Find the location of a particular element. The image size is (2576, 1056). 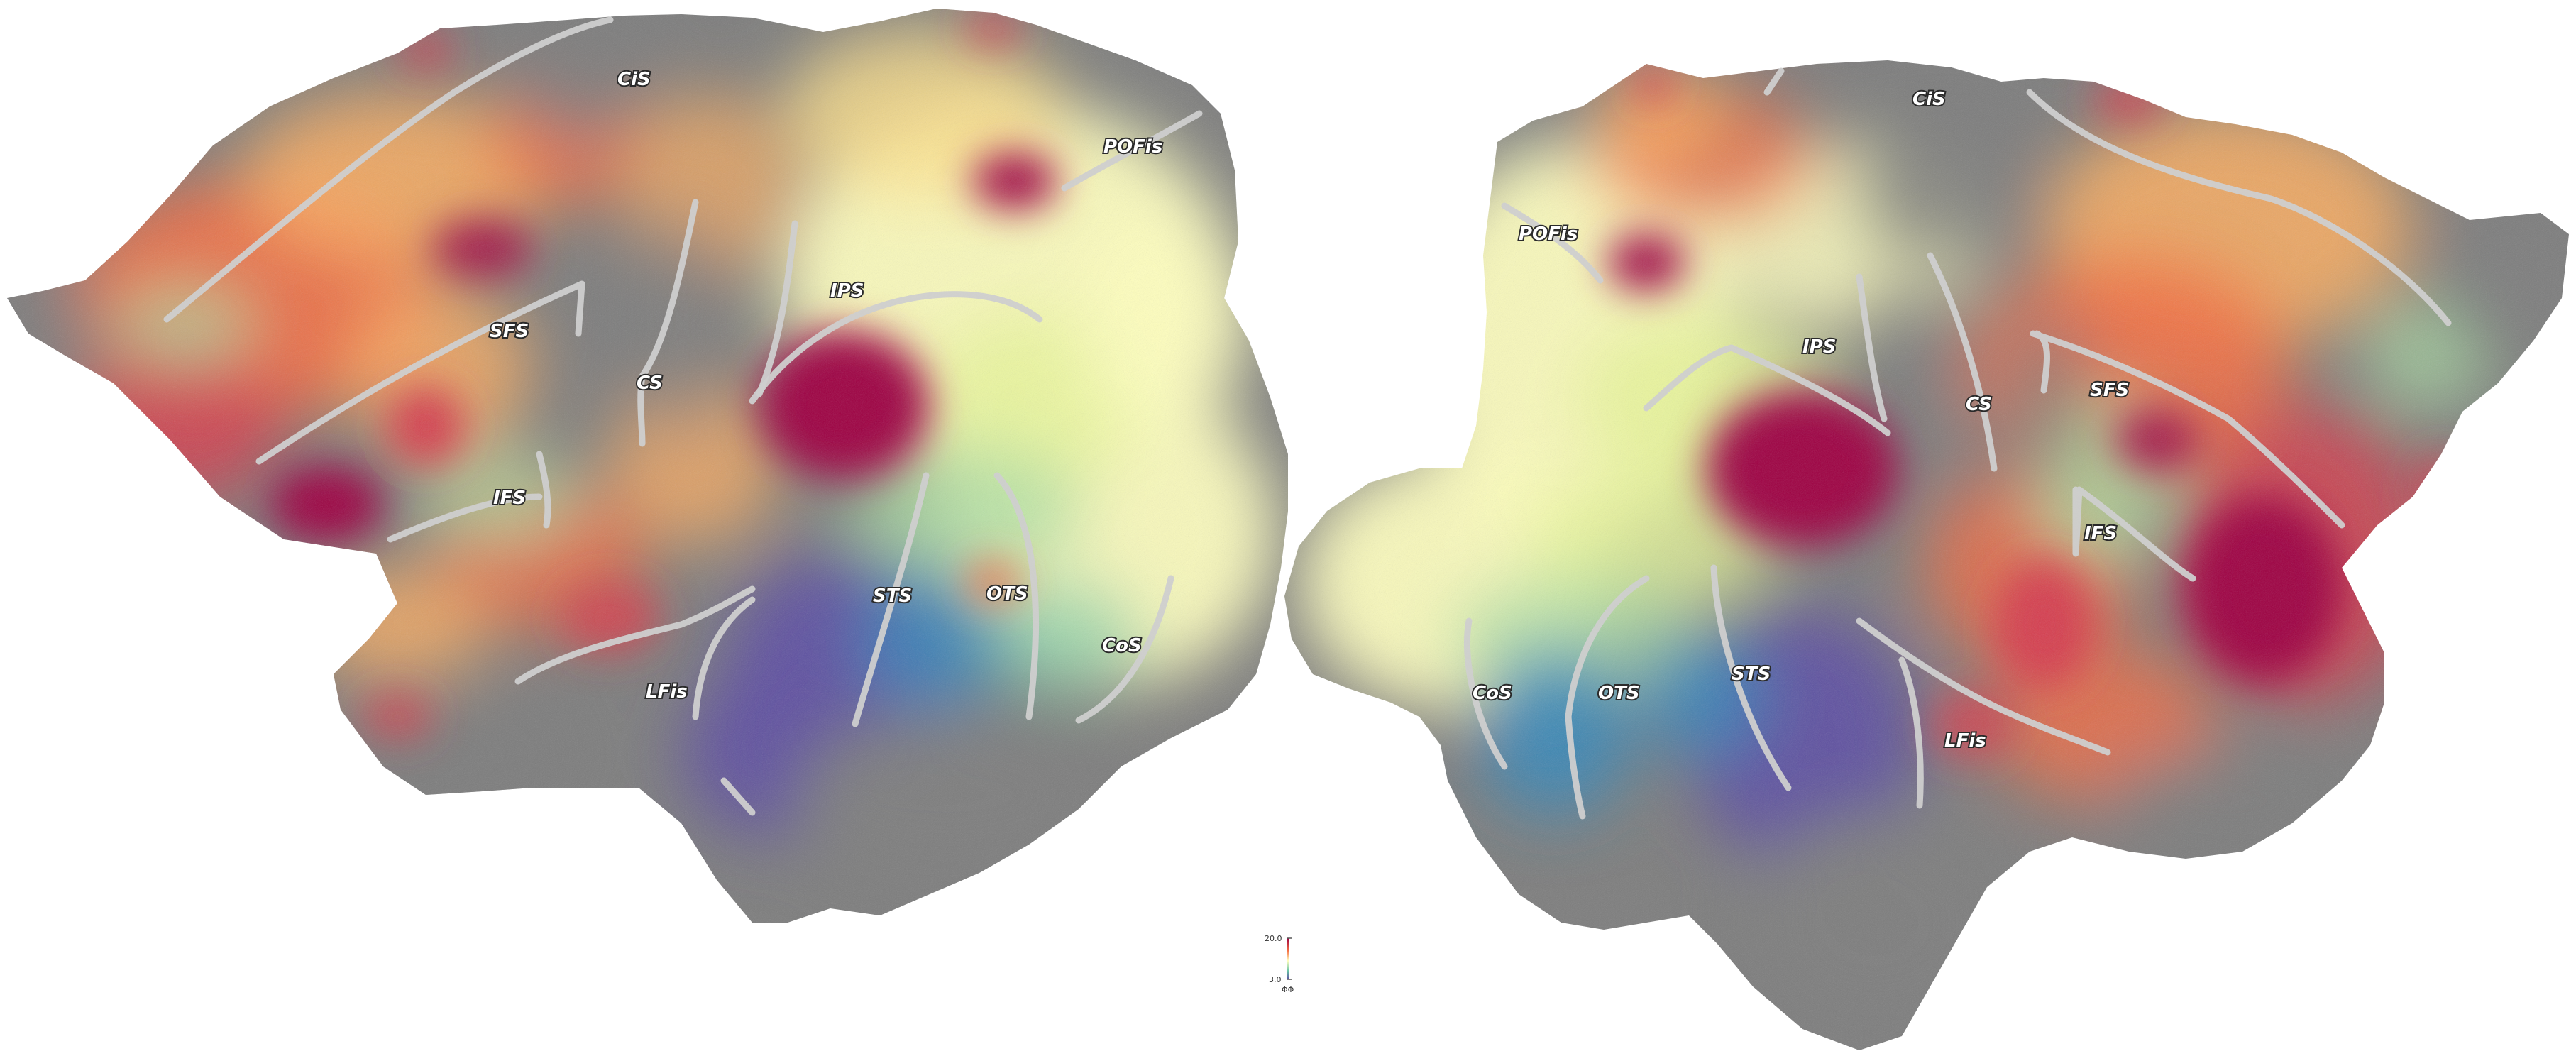

right-label-ifs: IFS is located at coordinates (2100, 533).